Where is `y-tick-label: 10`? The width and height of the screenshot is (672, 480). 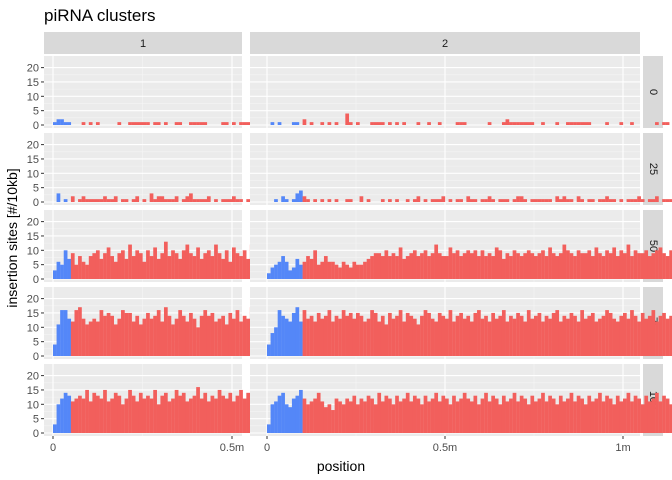
y-tick-label: 10 is located at coordinates (33, 328).